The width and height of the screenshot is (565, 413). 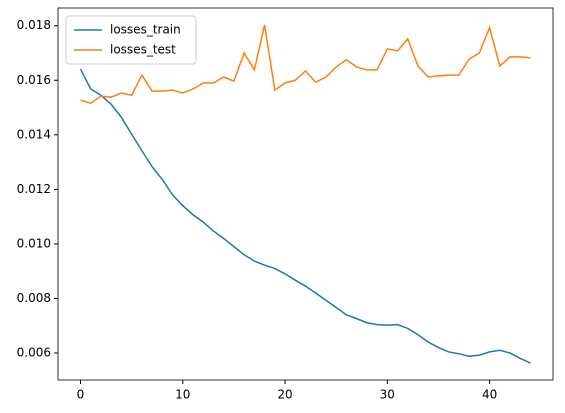 What do you see at coordinates (81, 395) in the screenshot?
I see `x-tick-label: 0` at bounding box center [81, 395].